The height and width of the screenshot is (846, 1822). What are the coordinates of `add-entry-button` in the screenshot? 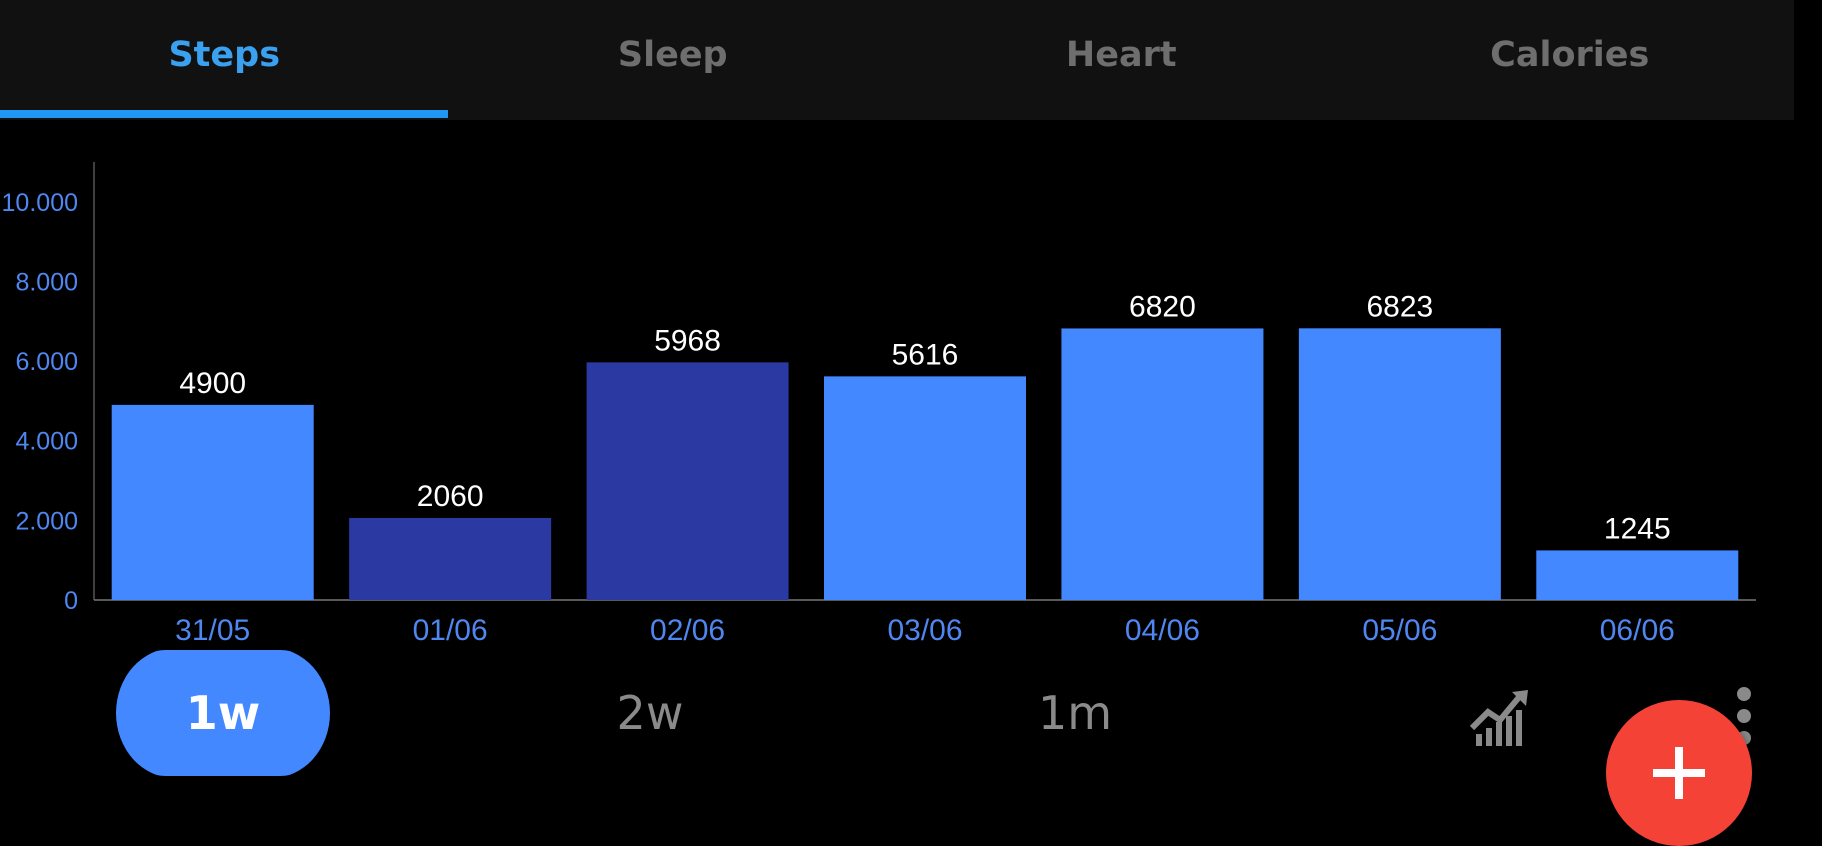 It's located at (1679, 773).